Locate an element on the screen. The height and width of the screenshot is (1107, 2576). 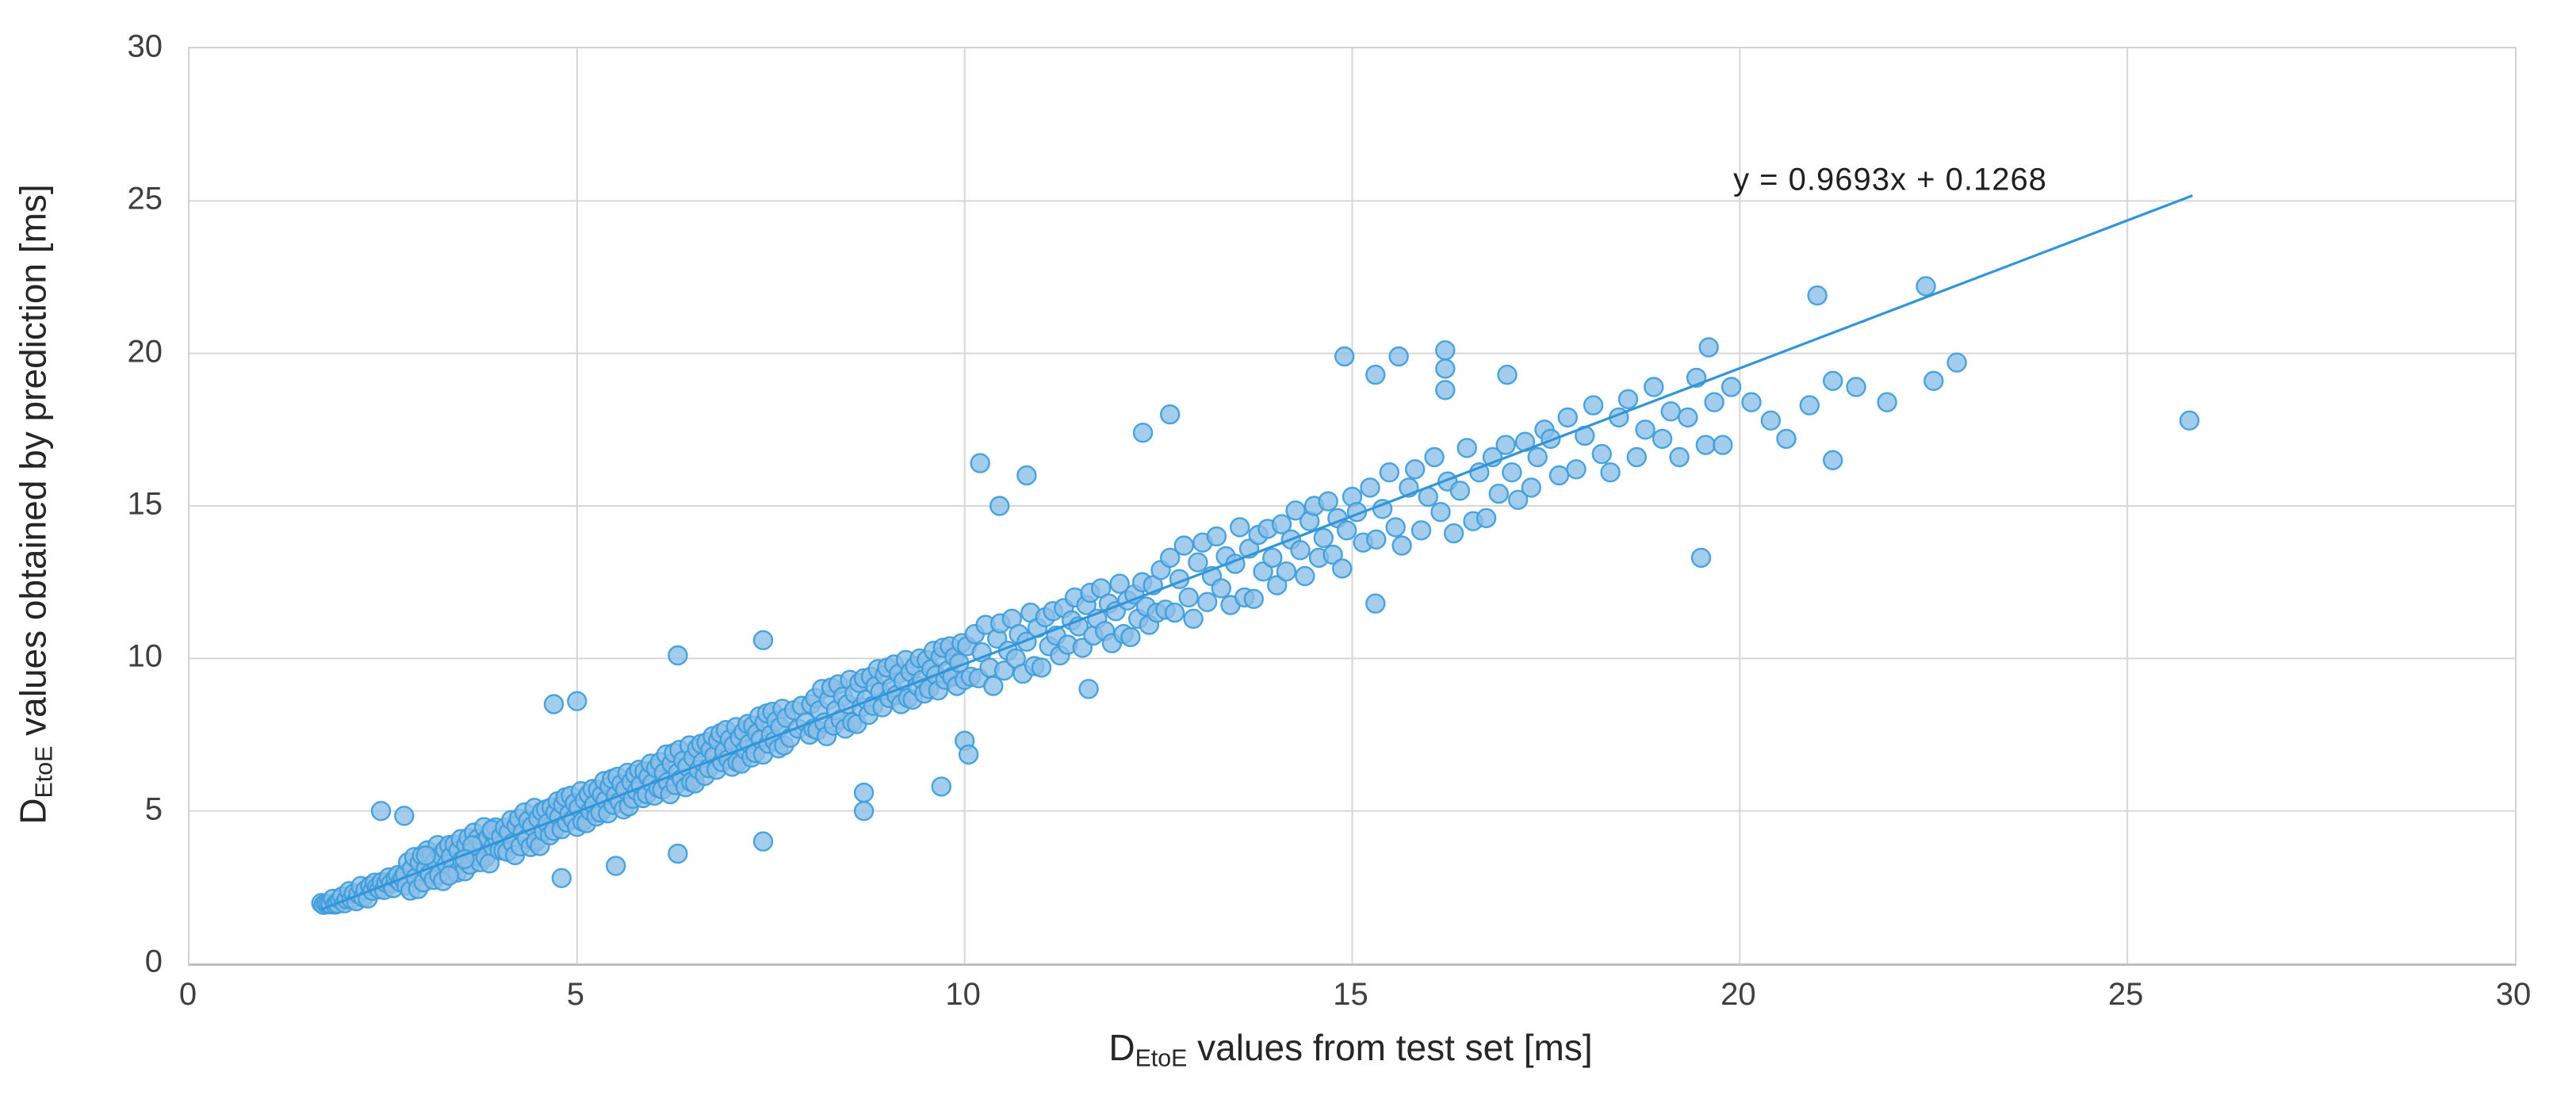
x-tick-label: 30 is located at coordinates (2513, 994).